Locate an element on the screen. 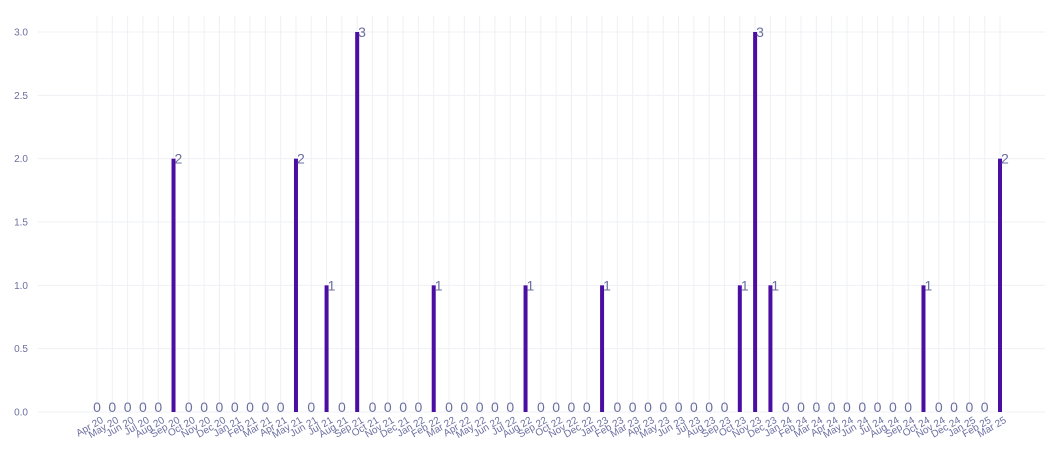 The height and width of the screenshot is (470, 1061). y-tick-label: 0.0 is located at coordinates (21, 413).